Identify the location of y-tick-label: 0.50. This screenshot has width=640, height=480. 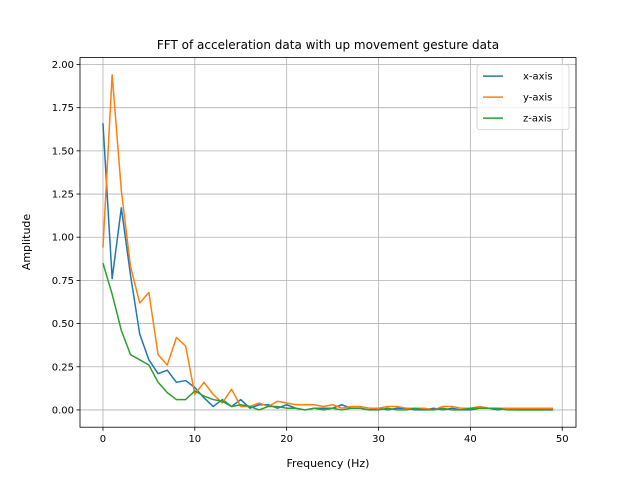
(63, 324).